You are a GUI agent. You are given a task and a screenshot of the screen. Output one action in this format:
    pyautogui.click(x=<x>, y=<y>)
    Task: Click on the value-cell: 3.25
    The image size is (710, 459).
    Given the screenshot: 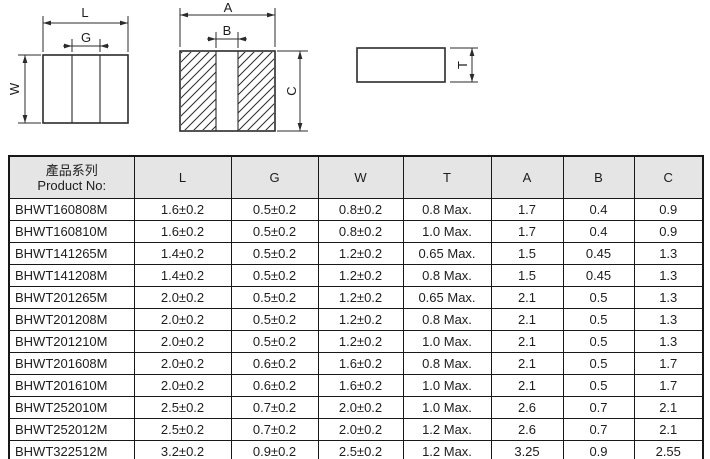 What is the action you would take?
    pyautogui.click(x=527, y=449)
    